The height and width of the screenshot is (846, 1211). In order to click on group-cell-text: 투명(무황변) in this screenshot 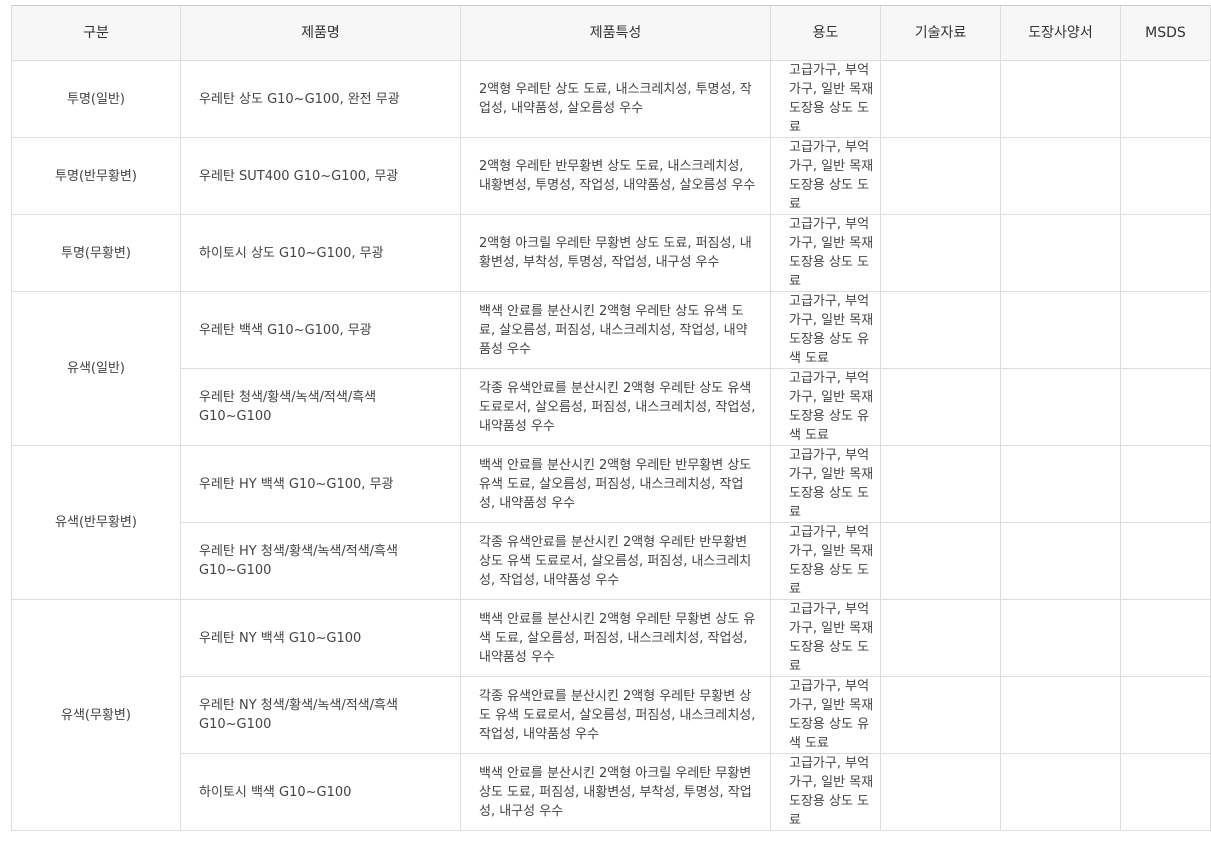, I will do `click(96, 253)`.